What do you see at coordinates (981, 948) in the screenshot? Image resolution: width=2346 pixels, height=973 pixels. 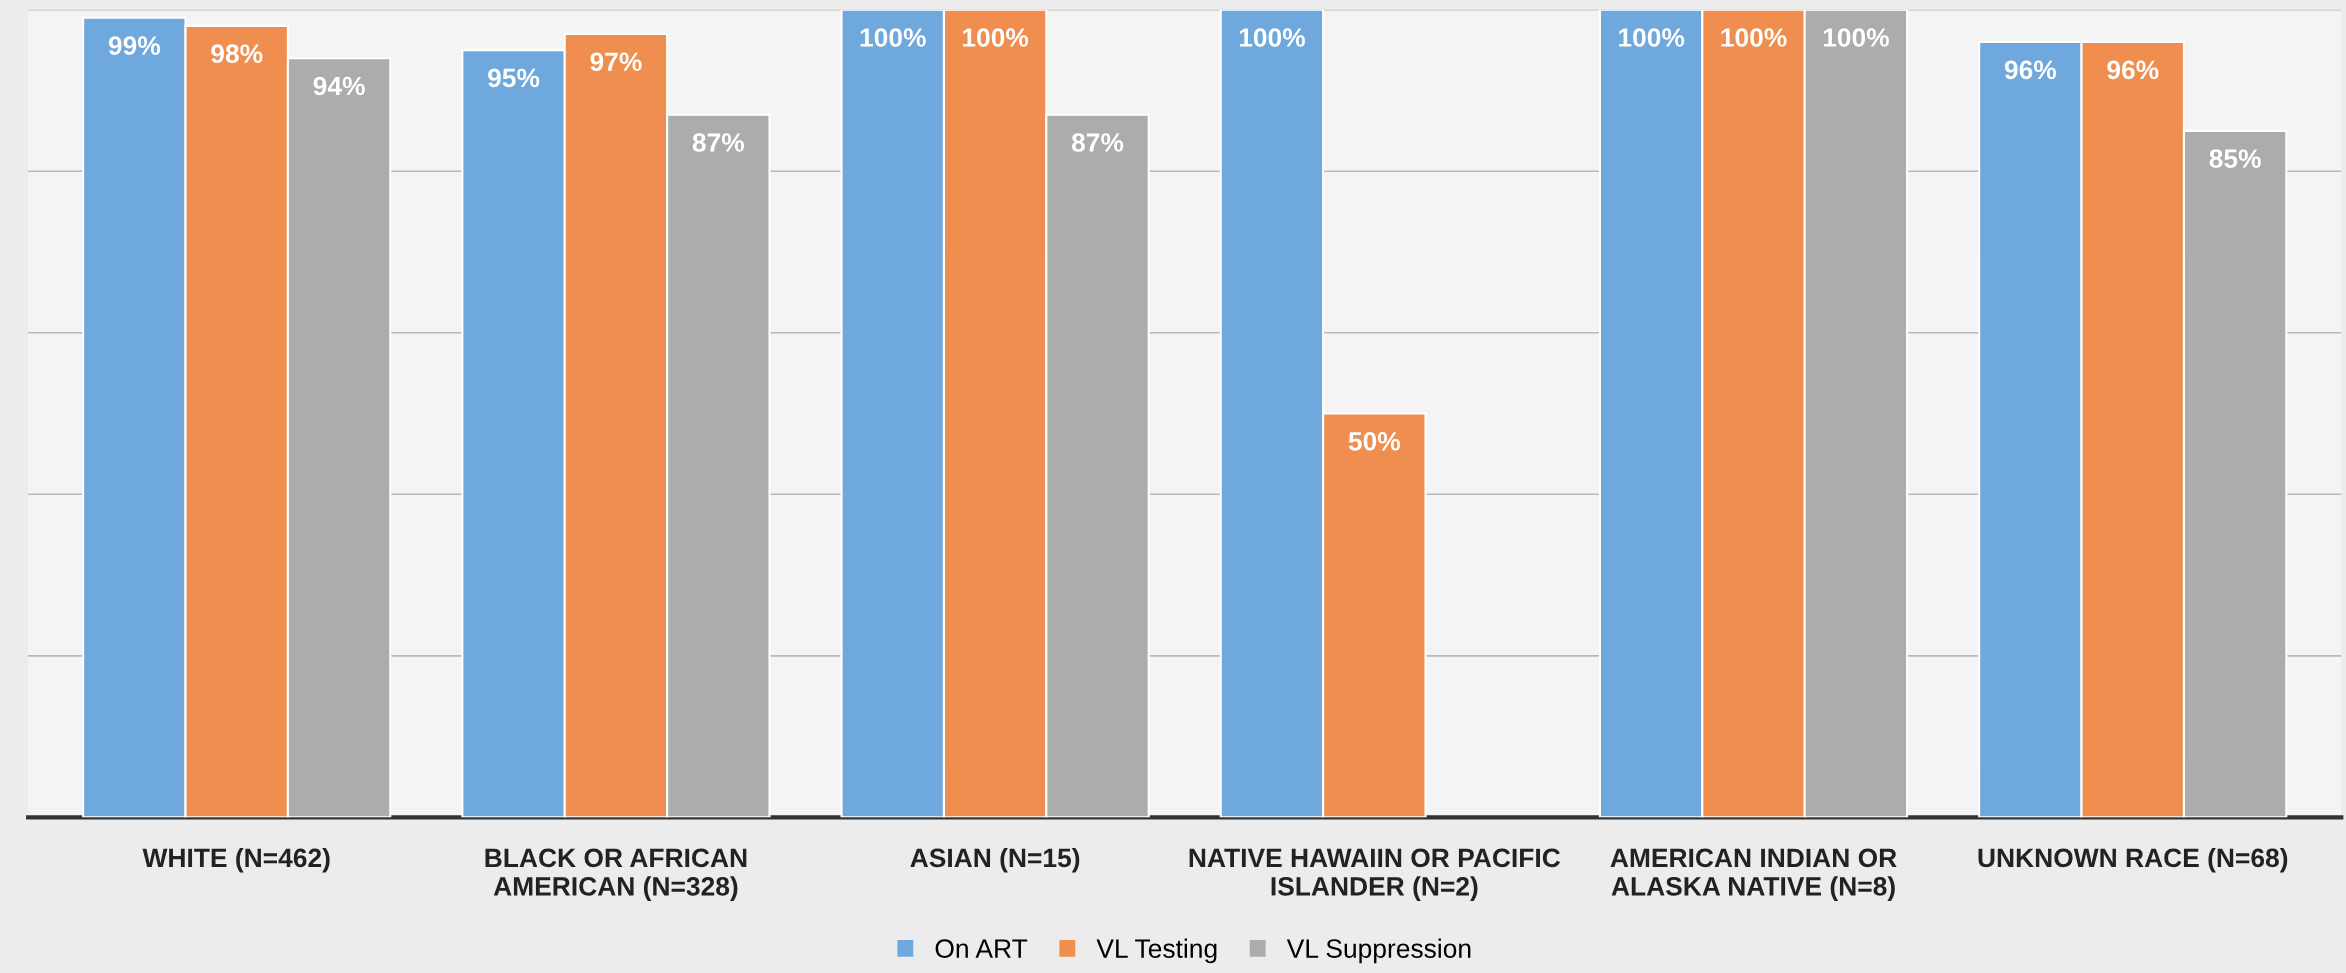 I see `legend-label: On ART` at bounding box center [981, 948].